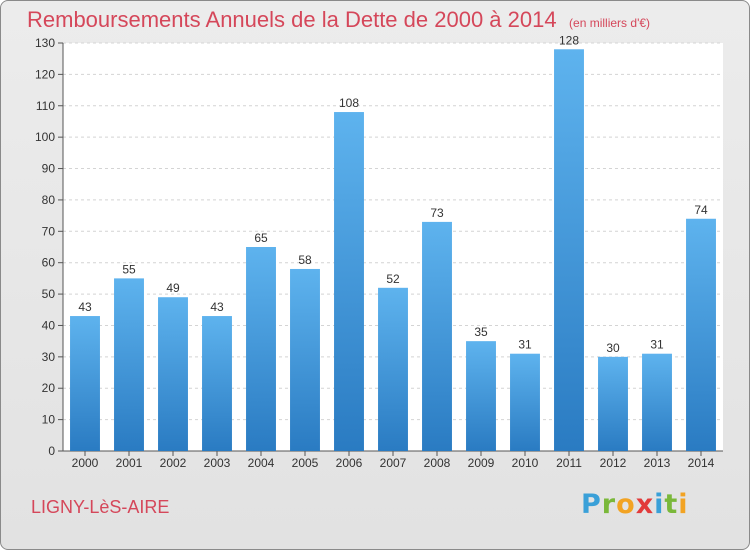  I want to click on y-tick-label: 90, so click(49, 169).